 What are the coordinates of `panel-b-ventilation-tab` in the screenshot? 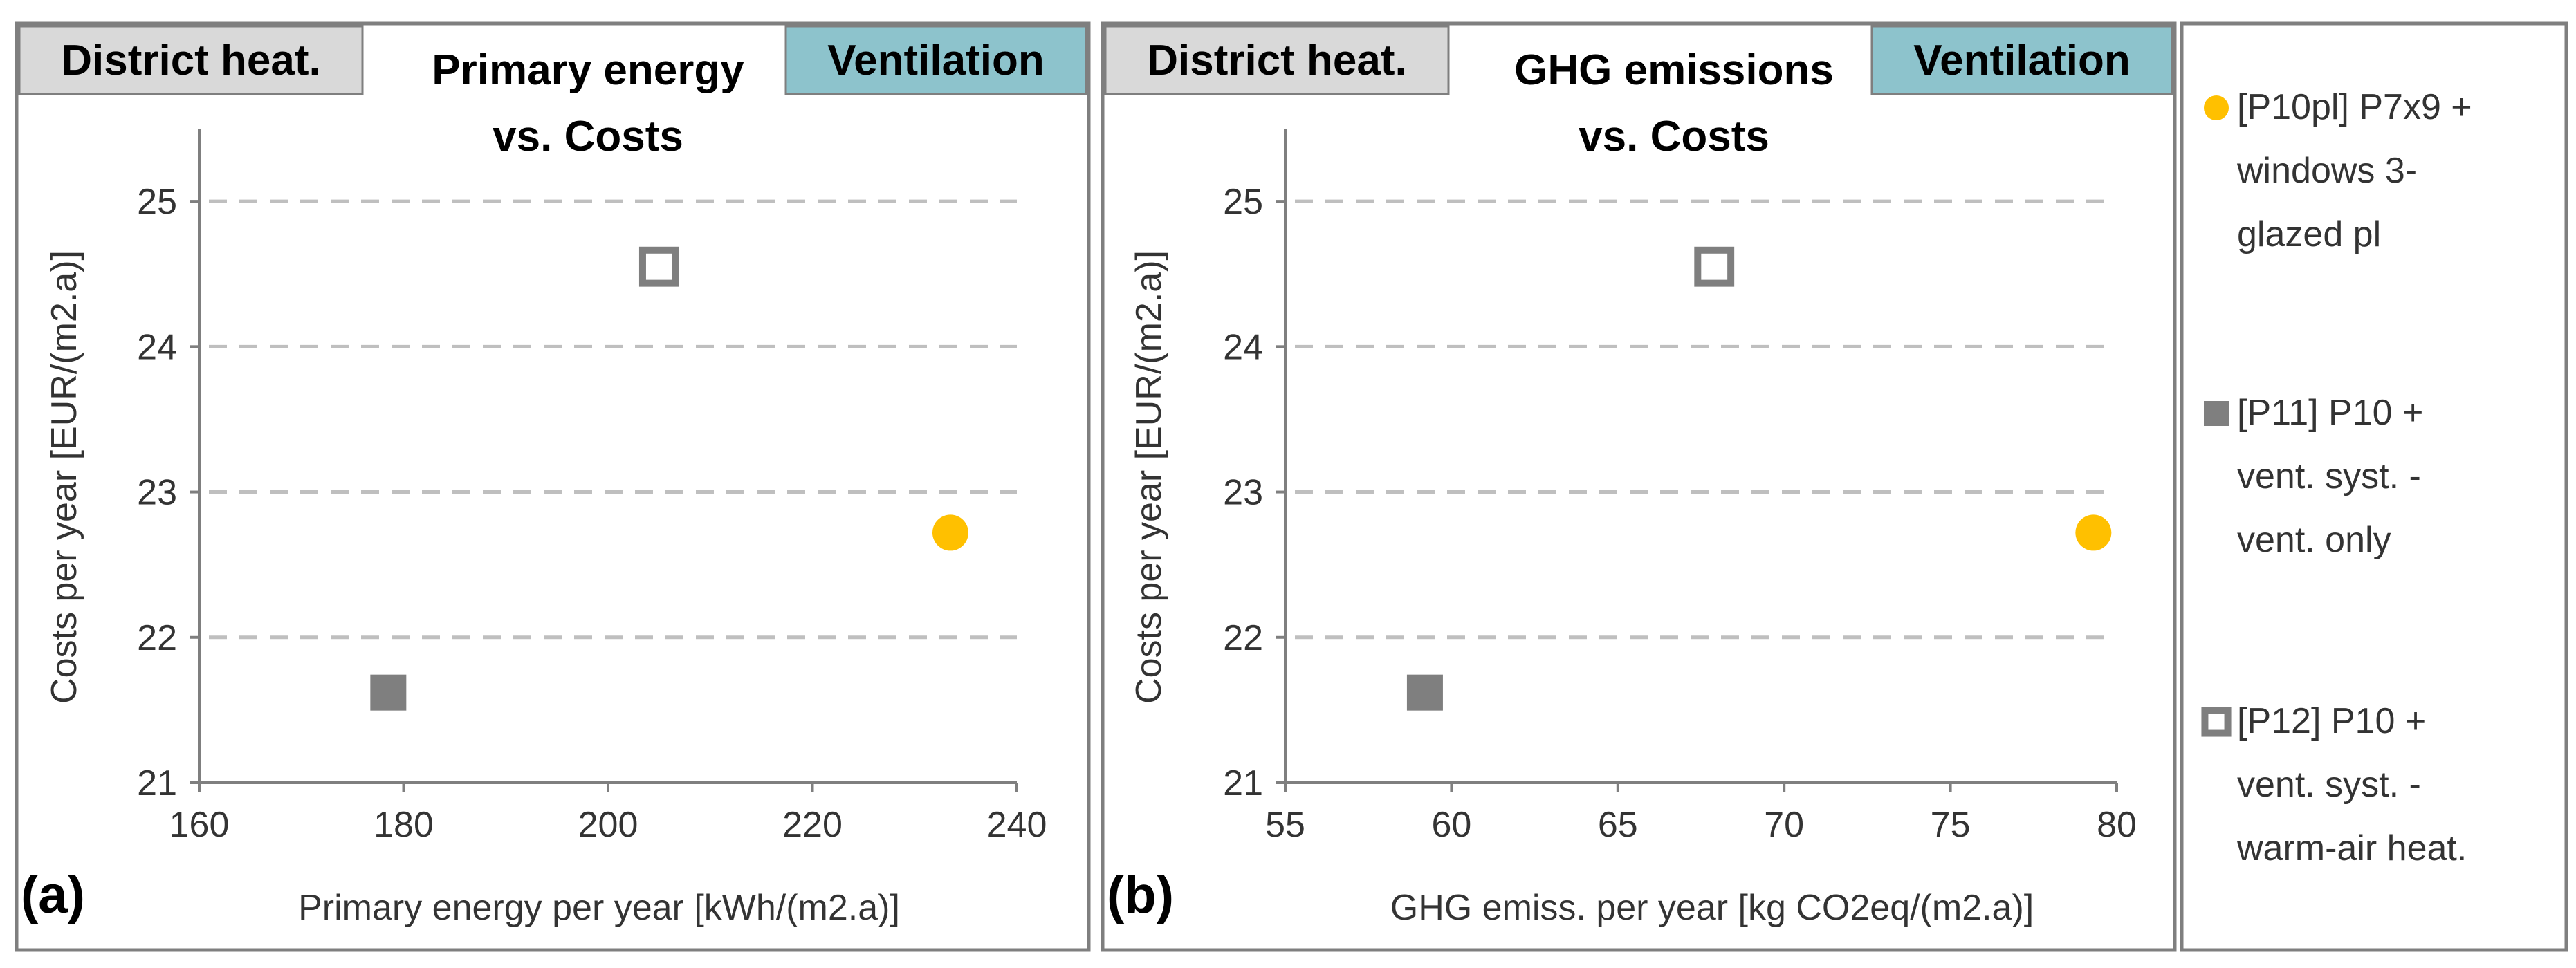 It's located at (2021, 60).